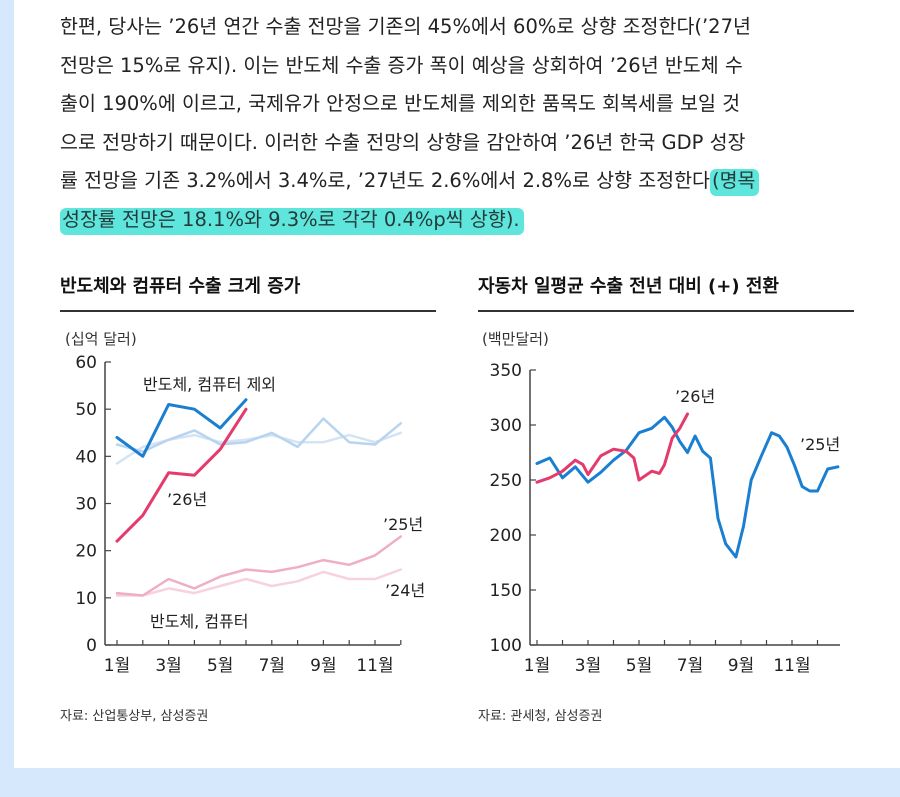 The image size is (900, 797). What do you see at coordinates (86, 457) in the screenshot?
I see `y-tick-label: 40` at bounding box center [86, 457].